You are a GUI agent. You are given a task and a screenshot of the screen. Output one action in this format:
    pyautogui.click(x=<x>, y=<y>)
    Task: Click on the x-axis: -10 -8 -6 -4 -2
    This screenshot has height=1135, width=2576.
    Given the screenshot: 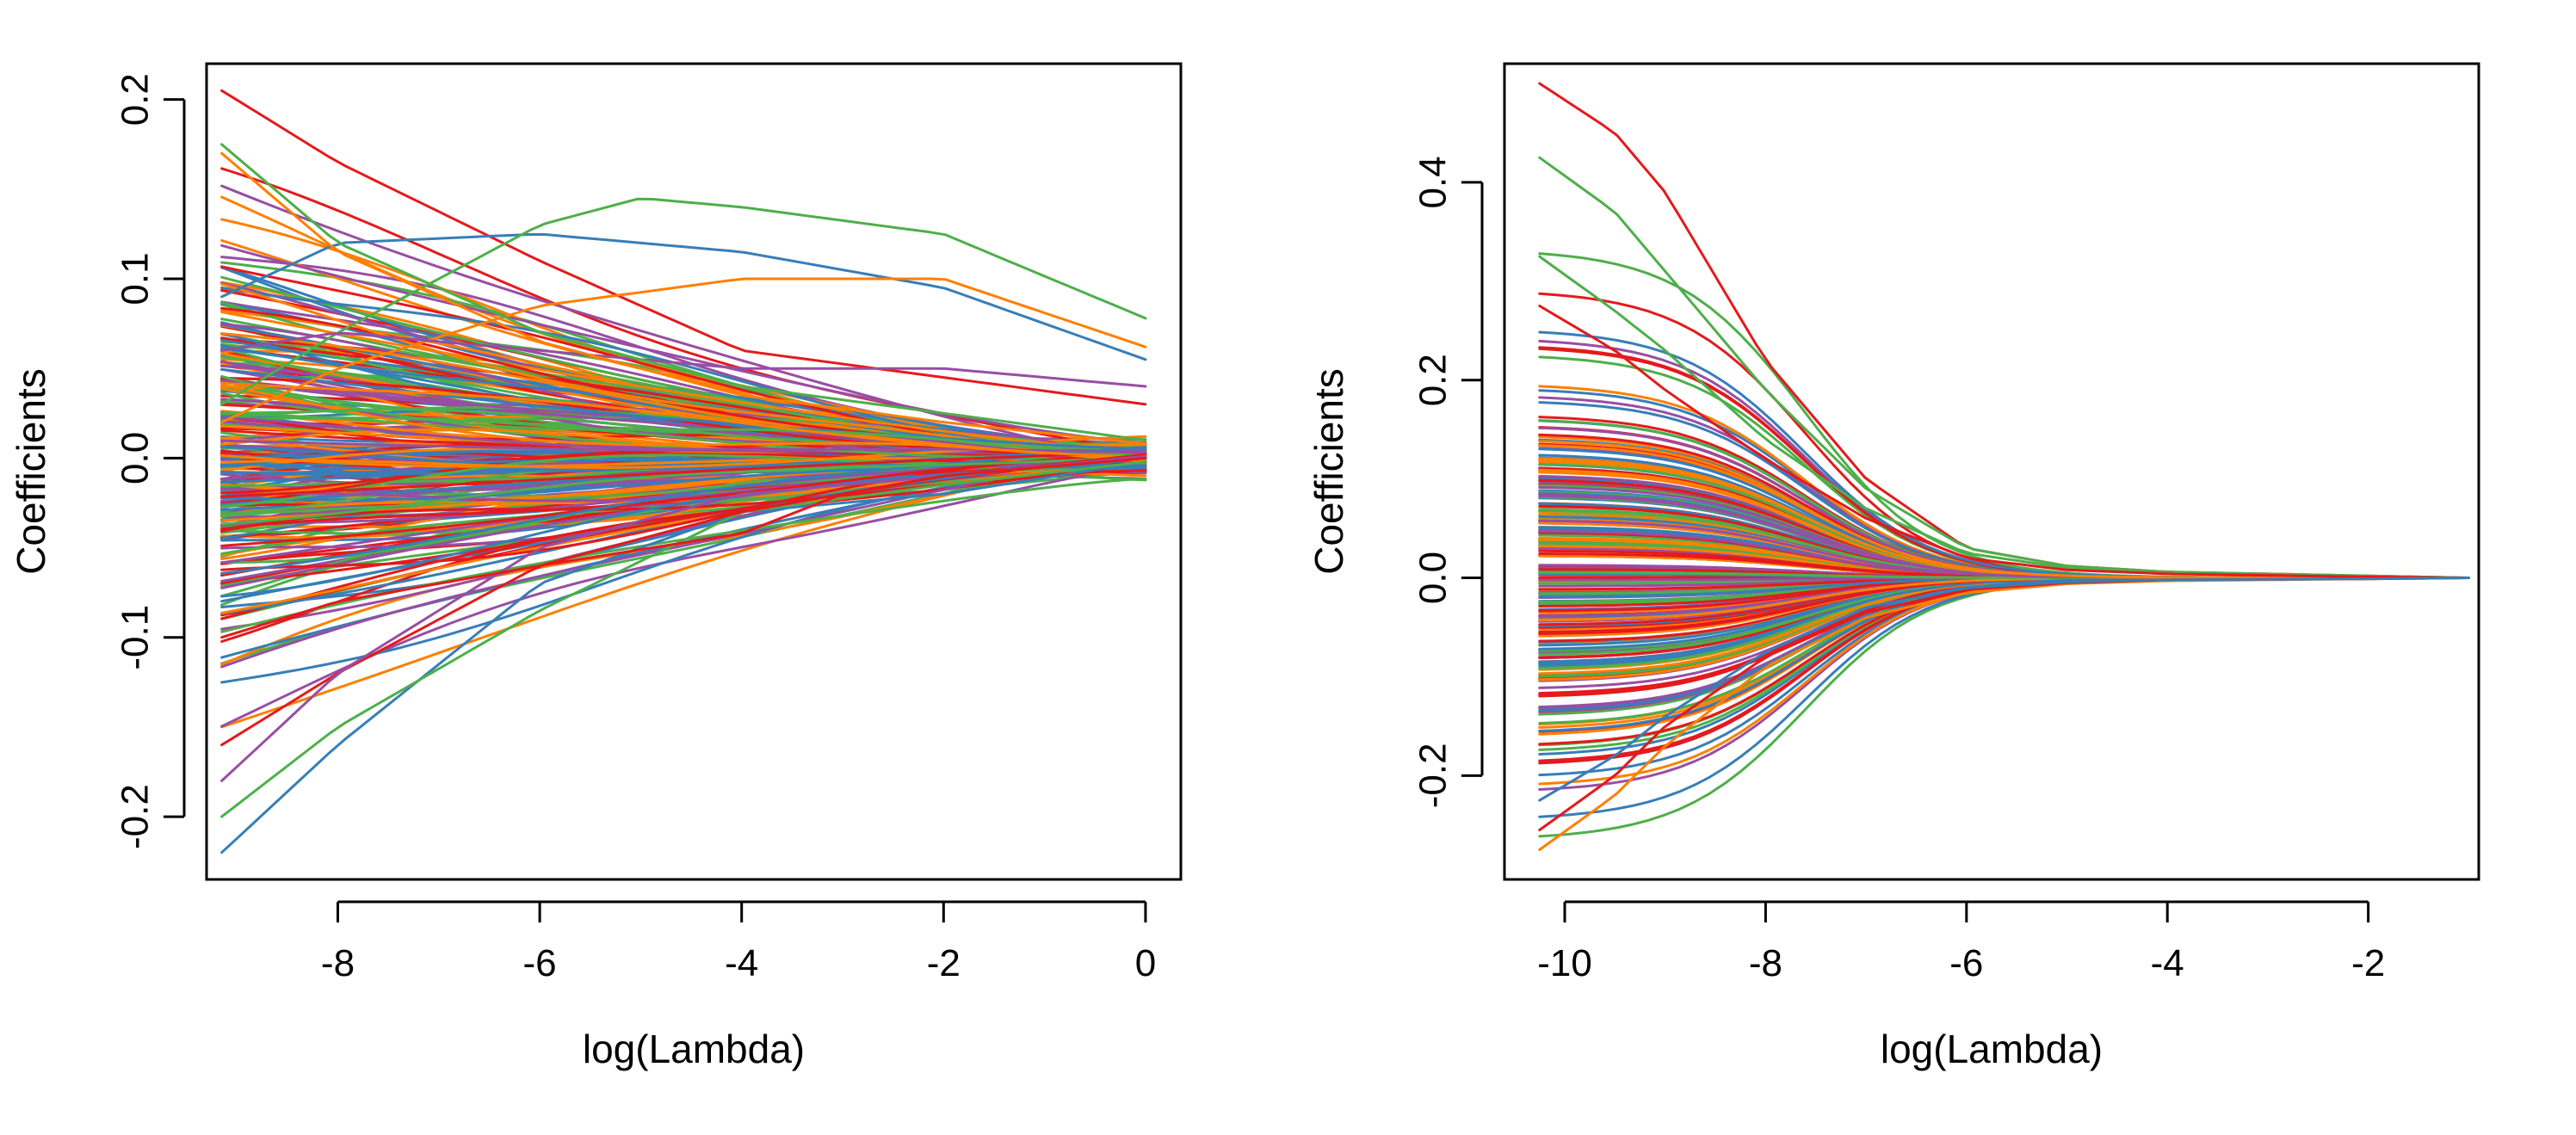 What is the action you would take?
    pyautogui.click(x=1961, y=942)
    